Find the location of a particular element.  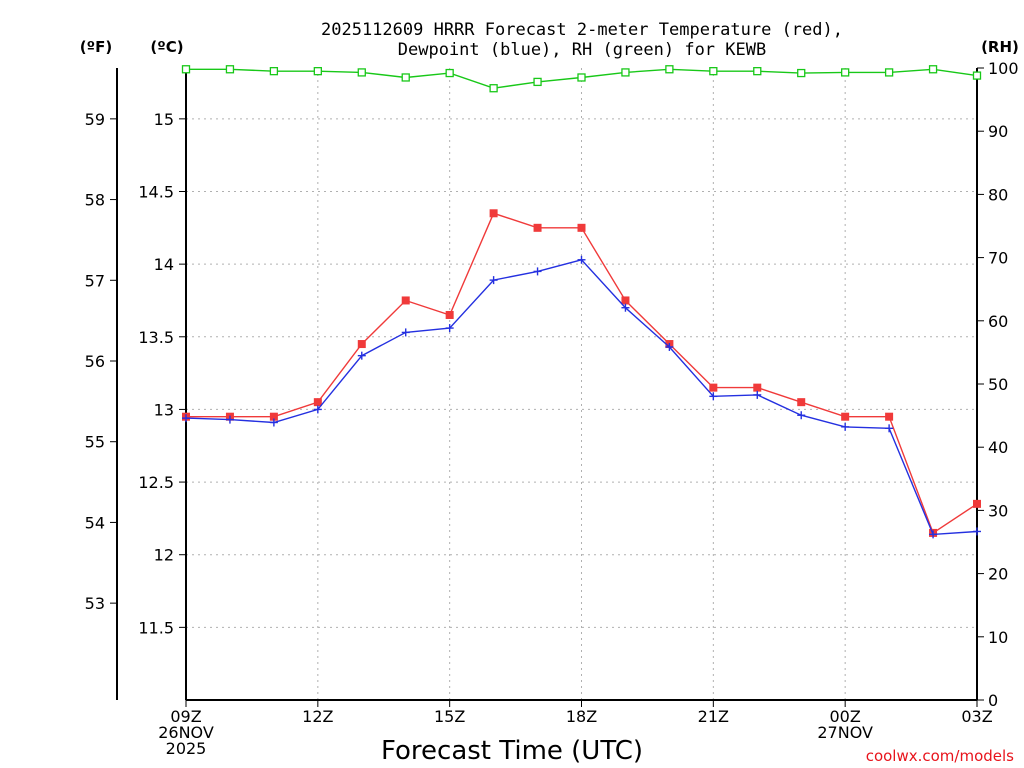

celsius-tick-label: 13.5 is located at coordinates (156, 337).